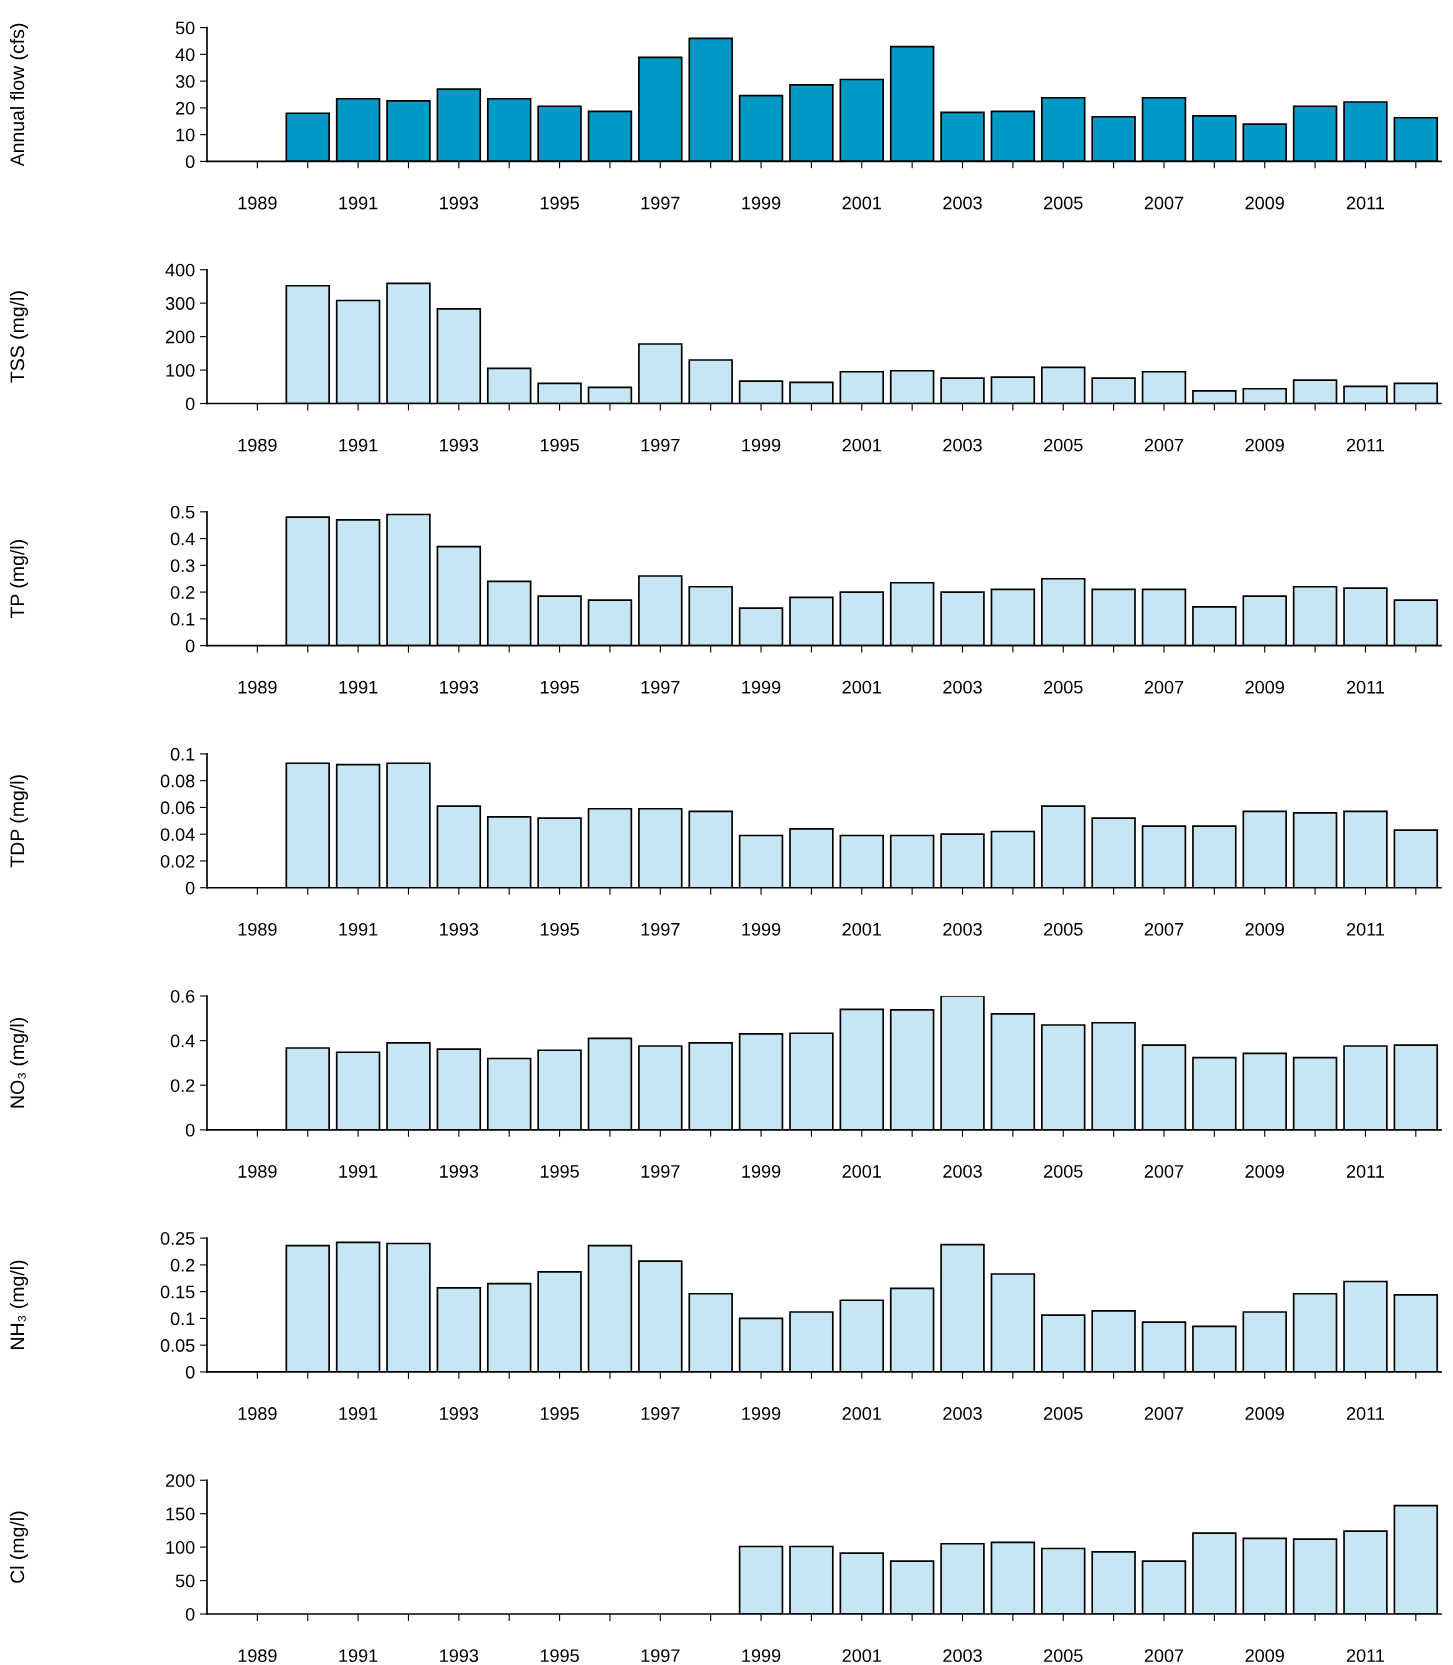 This screenshot has height=1665, width=1453. What do you see at coordinates (180, 1547) in the screenshot?
I see `y-tick-label: 100` at bounding box center [180, 1547].